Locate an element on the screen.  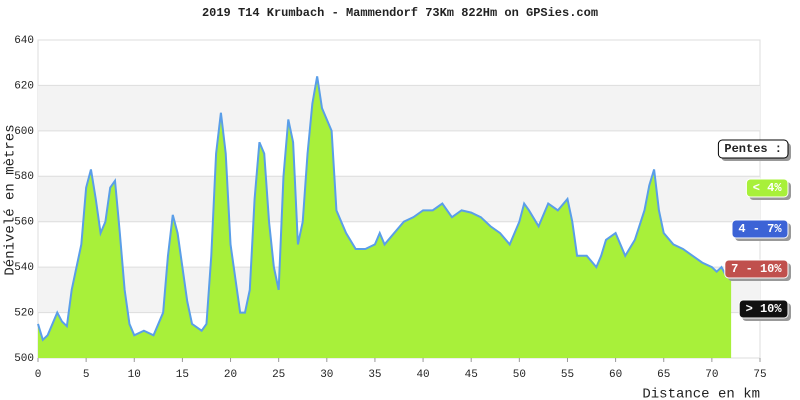
x-tick-label: 25 is located at coordinates (278, 375).